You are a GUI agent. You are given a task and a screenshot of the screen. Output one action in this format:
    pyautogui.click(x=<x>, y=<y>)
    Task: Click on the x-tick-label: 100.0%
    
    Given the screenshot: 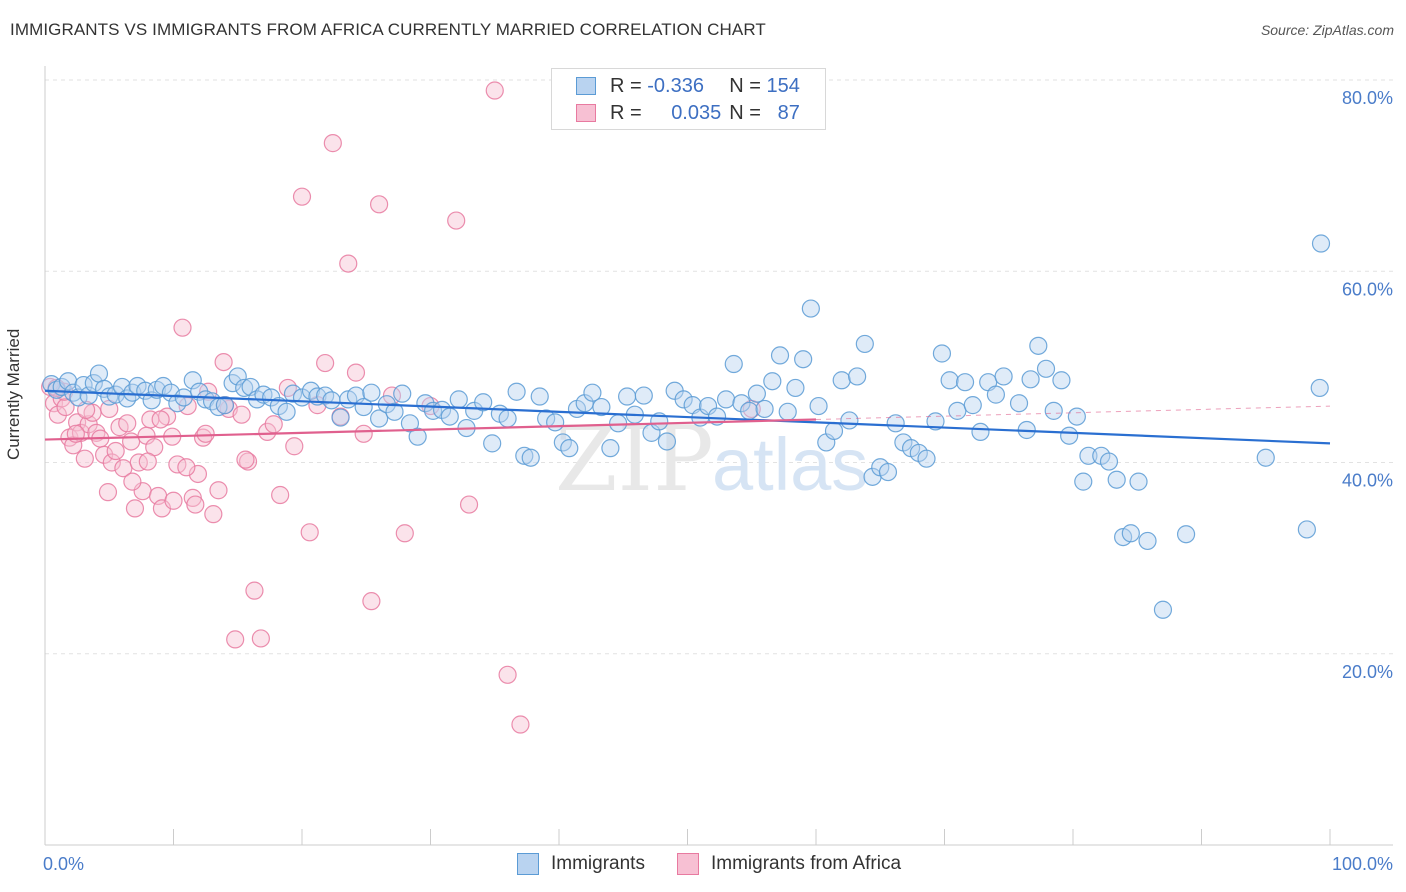 What is the action you would take?
    pyautogui.click(x=1362, y=864)
    